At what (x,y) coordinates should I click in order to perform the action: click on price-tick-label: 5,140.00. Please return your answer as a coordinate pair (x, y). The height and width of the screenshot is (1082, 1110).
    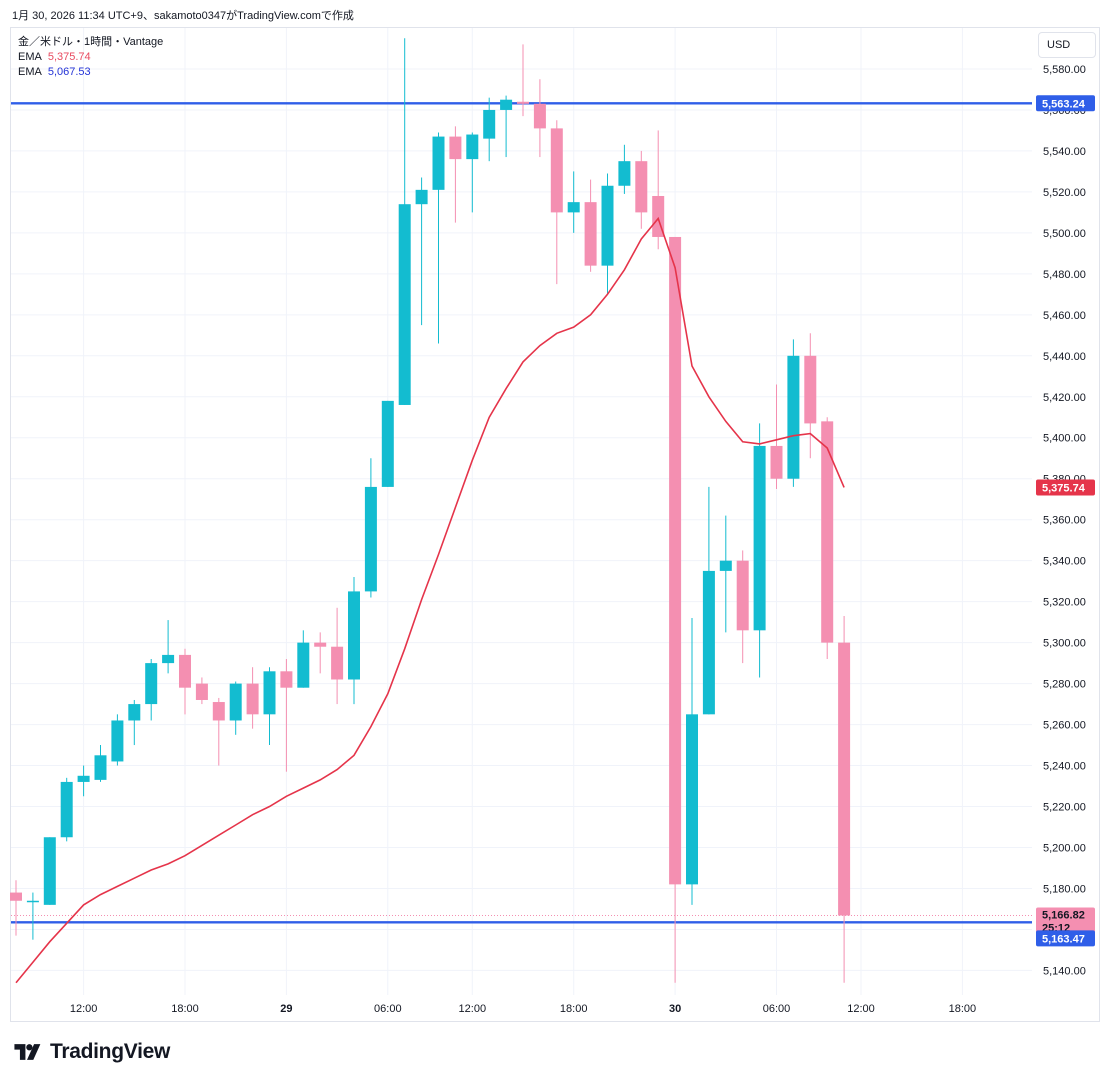
    Looking at the image, I should click on (1064, 971).